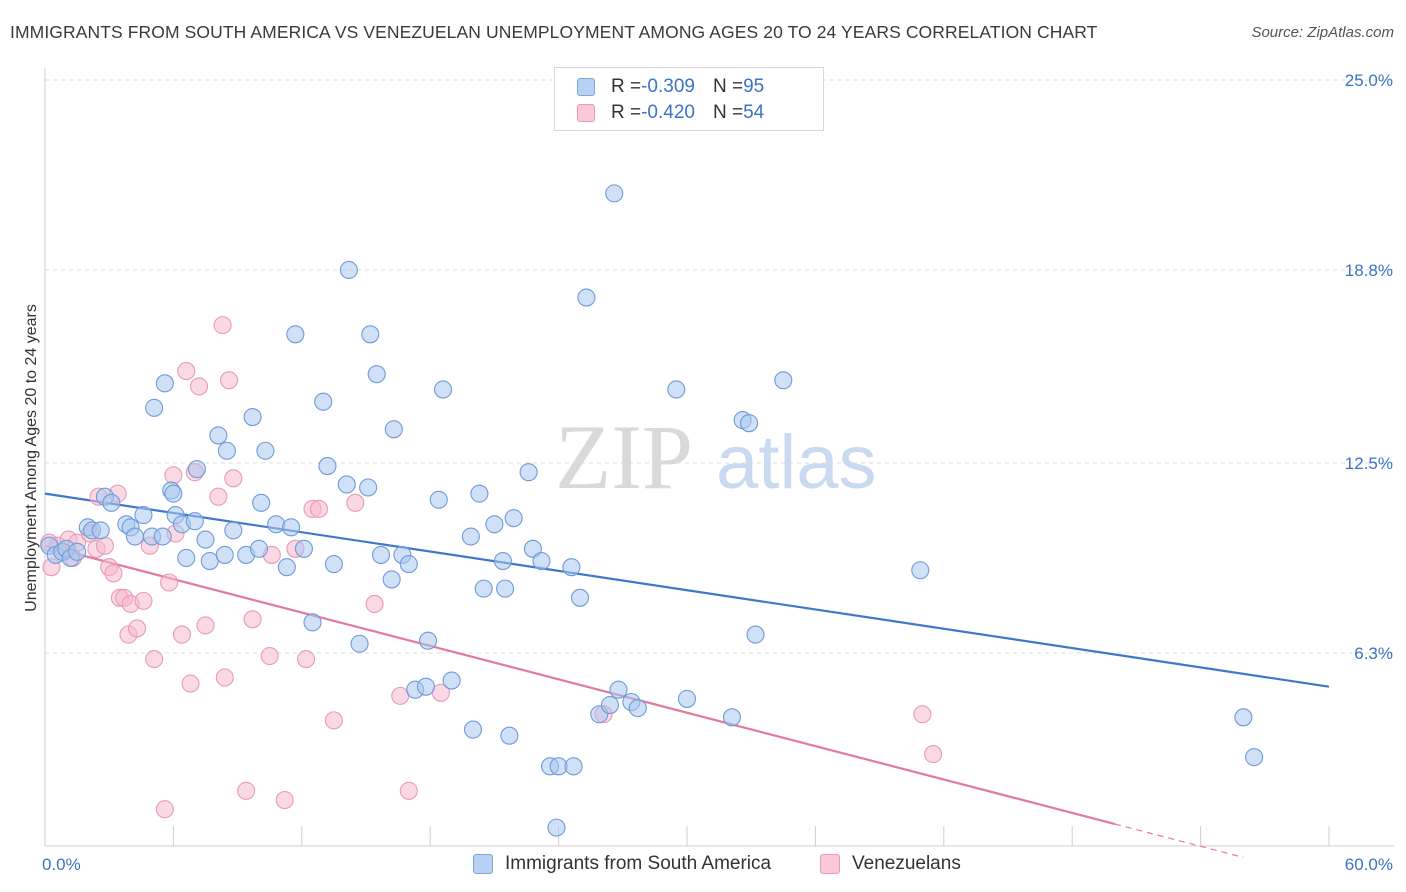  Describe the element at coordinates (670, 113) in the screenshot. I see `legend-row-venezuelans: R = -0.420 N = 54` at that location.